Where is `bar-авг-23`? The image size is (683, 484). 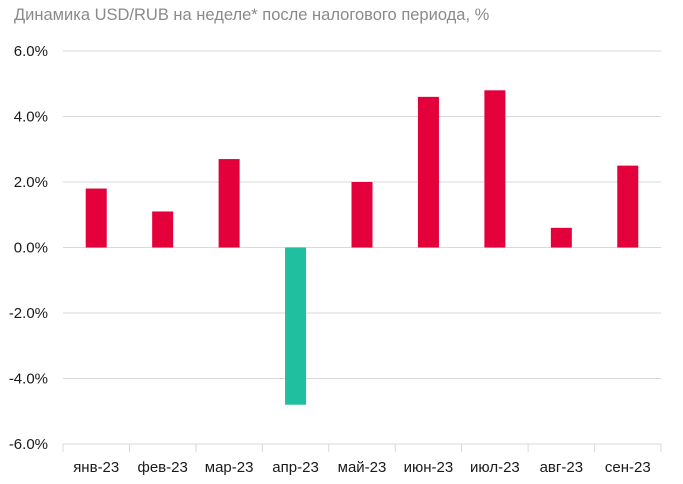
bar-авг-23 is located at coordinates (561, 237).